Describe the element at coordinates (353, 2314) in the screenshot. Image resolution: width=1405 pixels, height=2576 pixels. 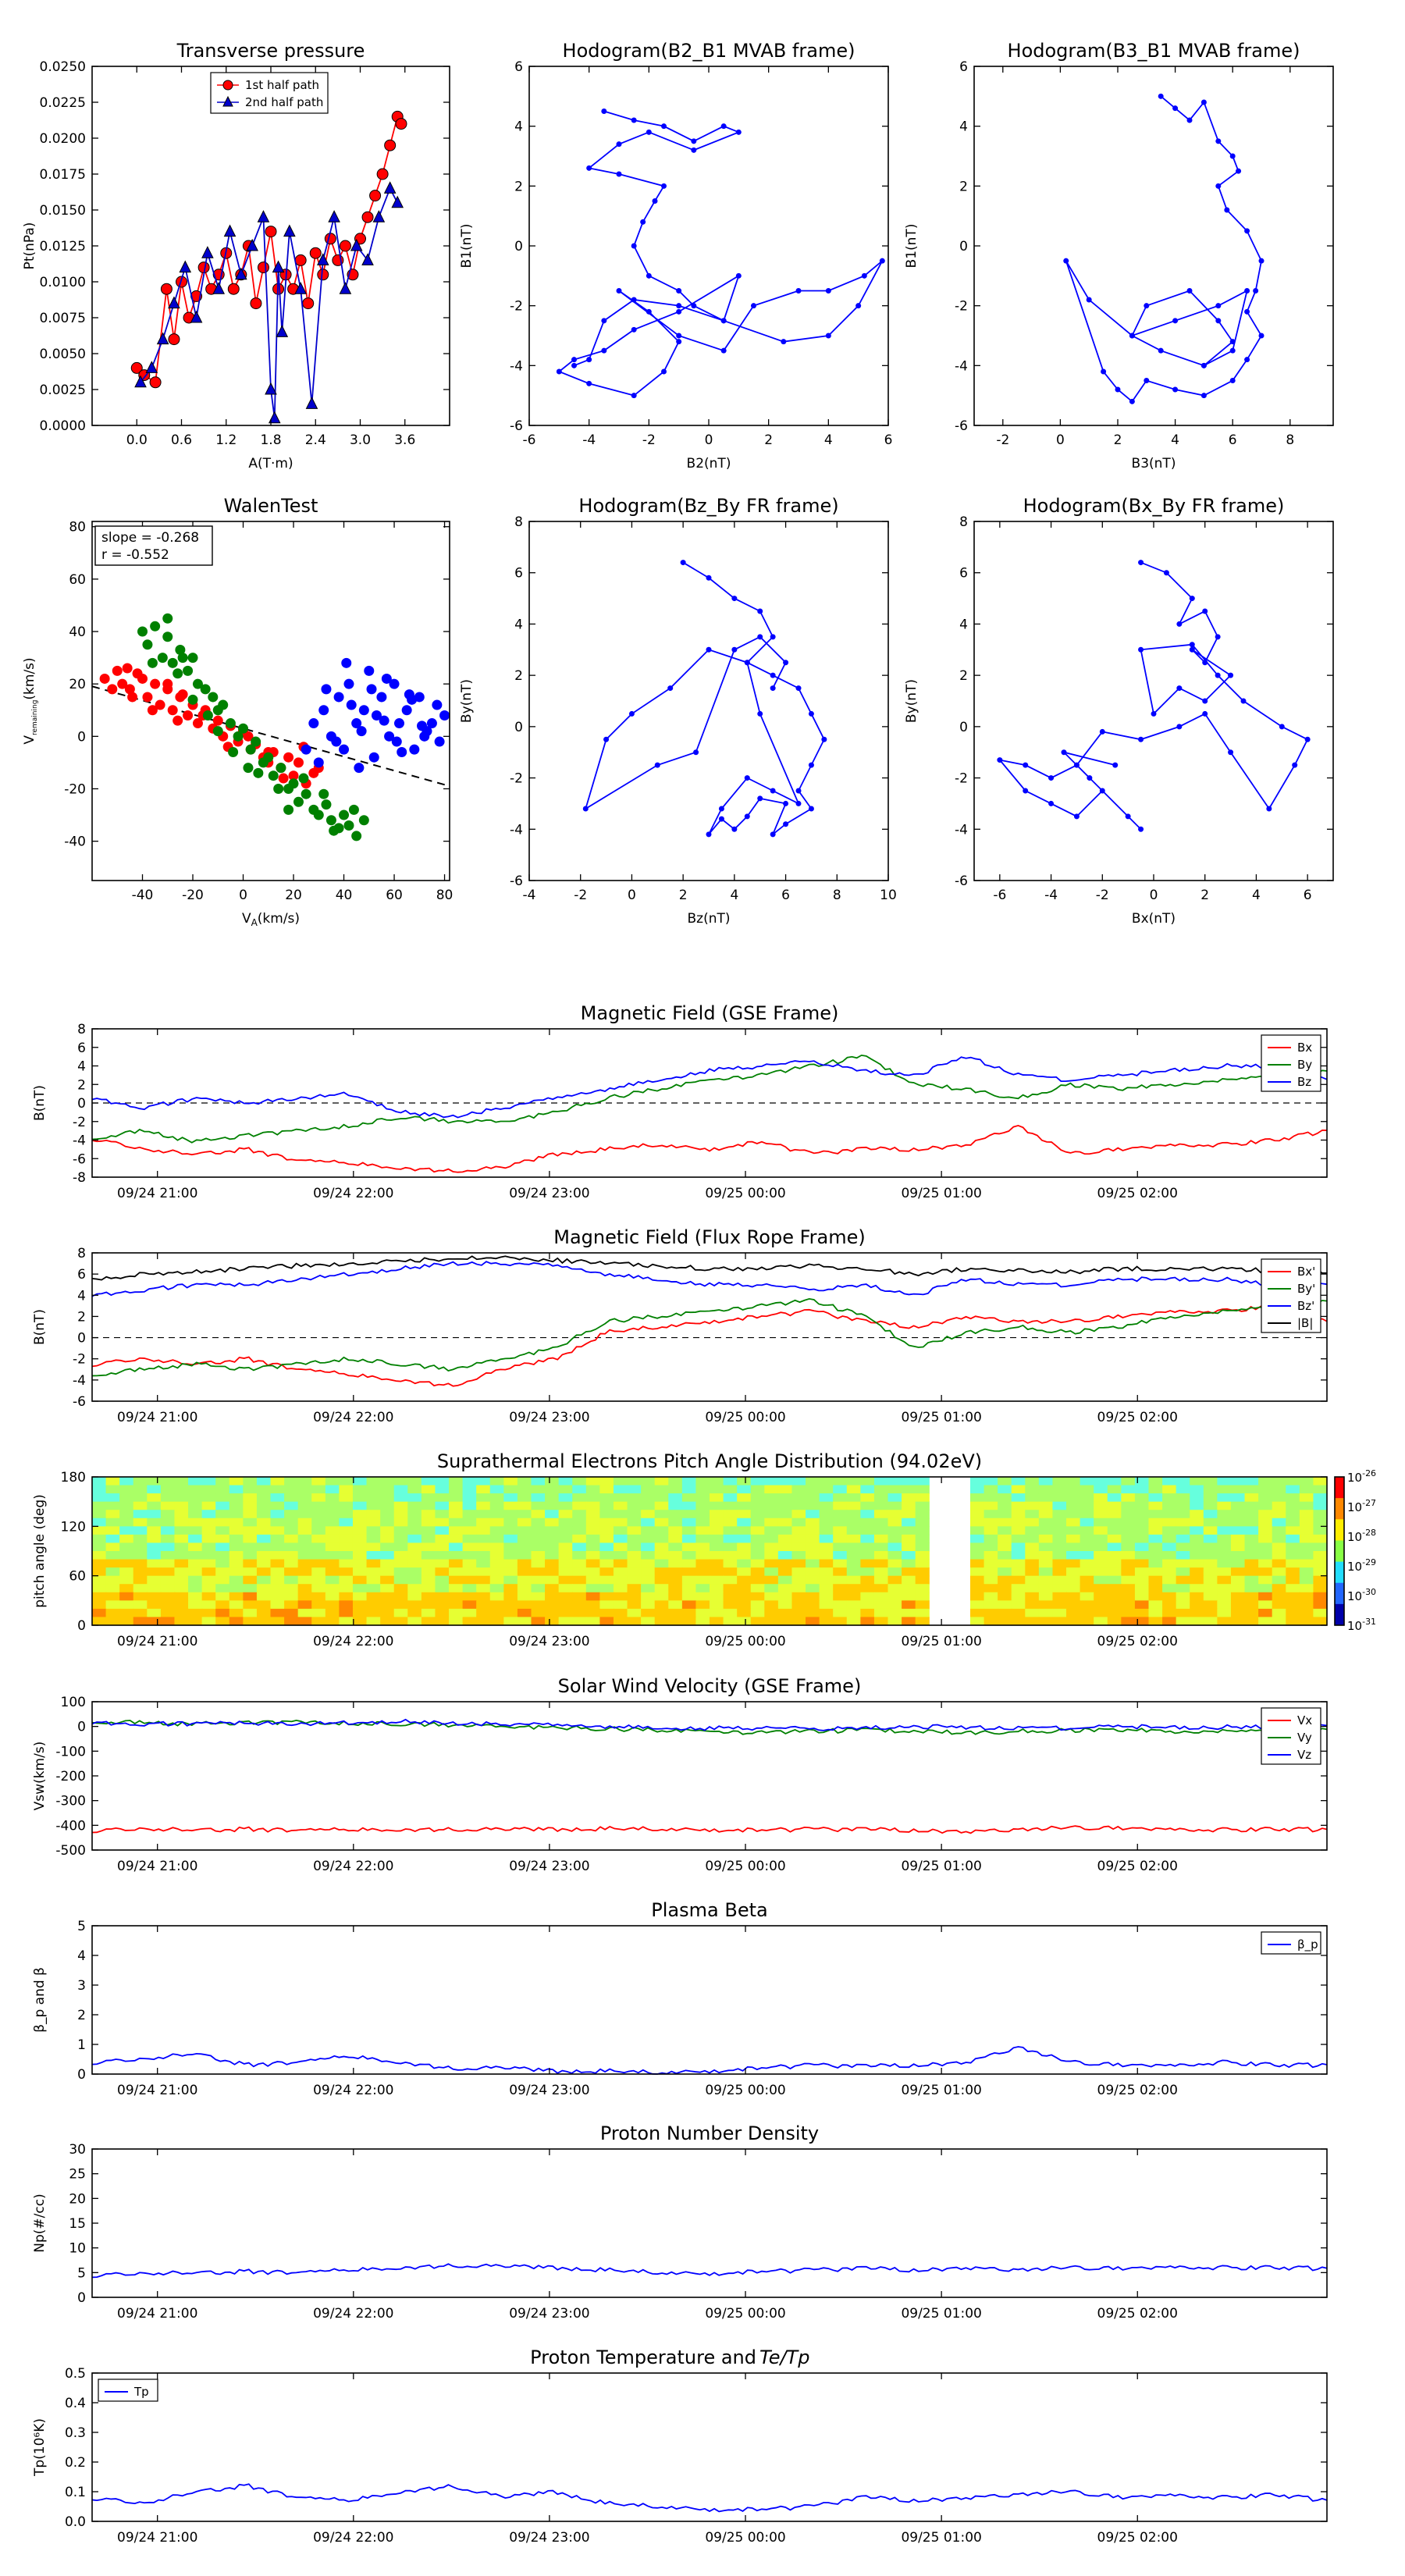
I see `x-tick-label: 09/24 22:00` at that location.